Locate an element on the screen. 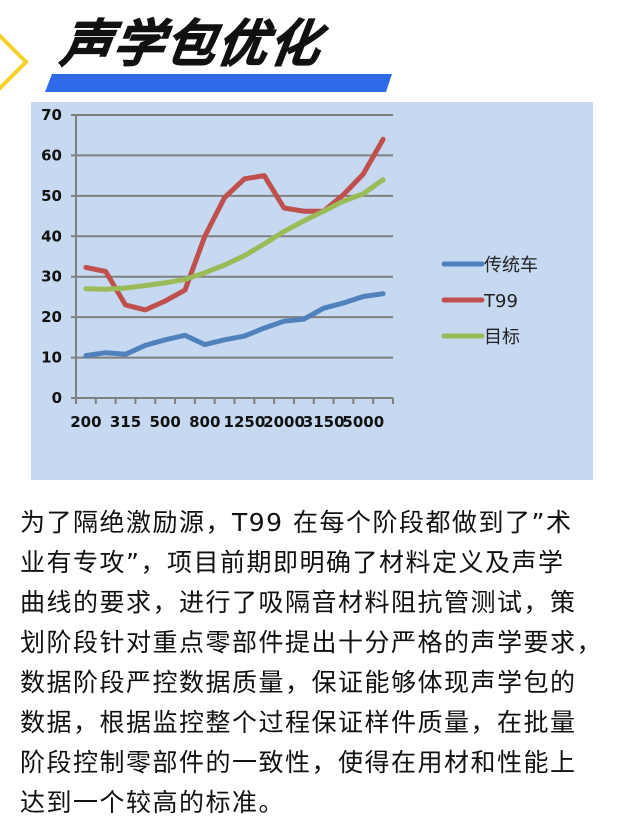 The image size is (630, 837). paragraph-line: 数据，根据监控整个过程保证样件质量，在批量 is located at coordinates (298, 722).